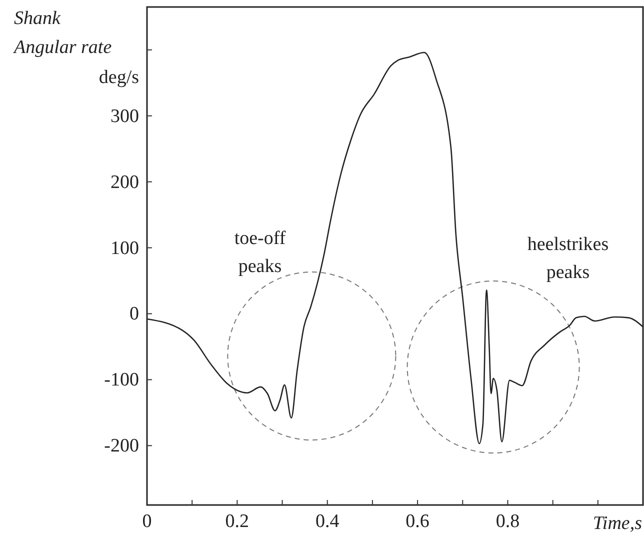  Describe the element at coordinates (75, 48) in the screenshot. I see `y-axis-title: Shank Angular rate deg/s` at that location.